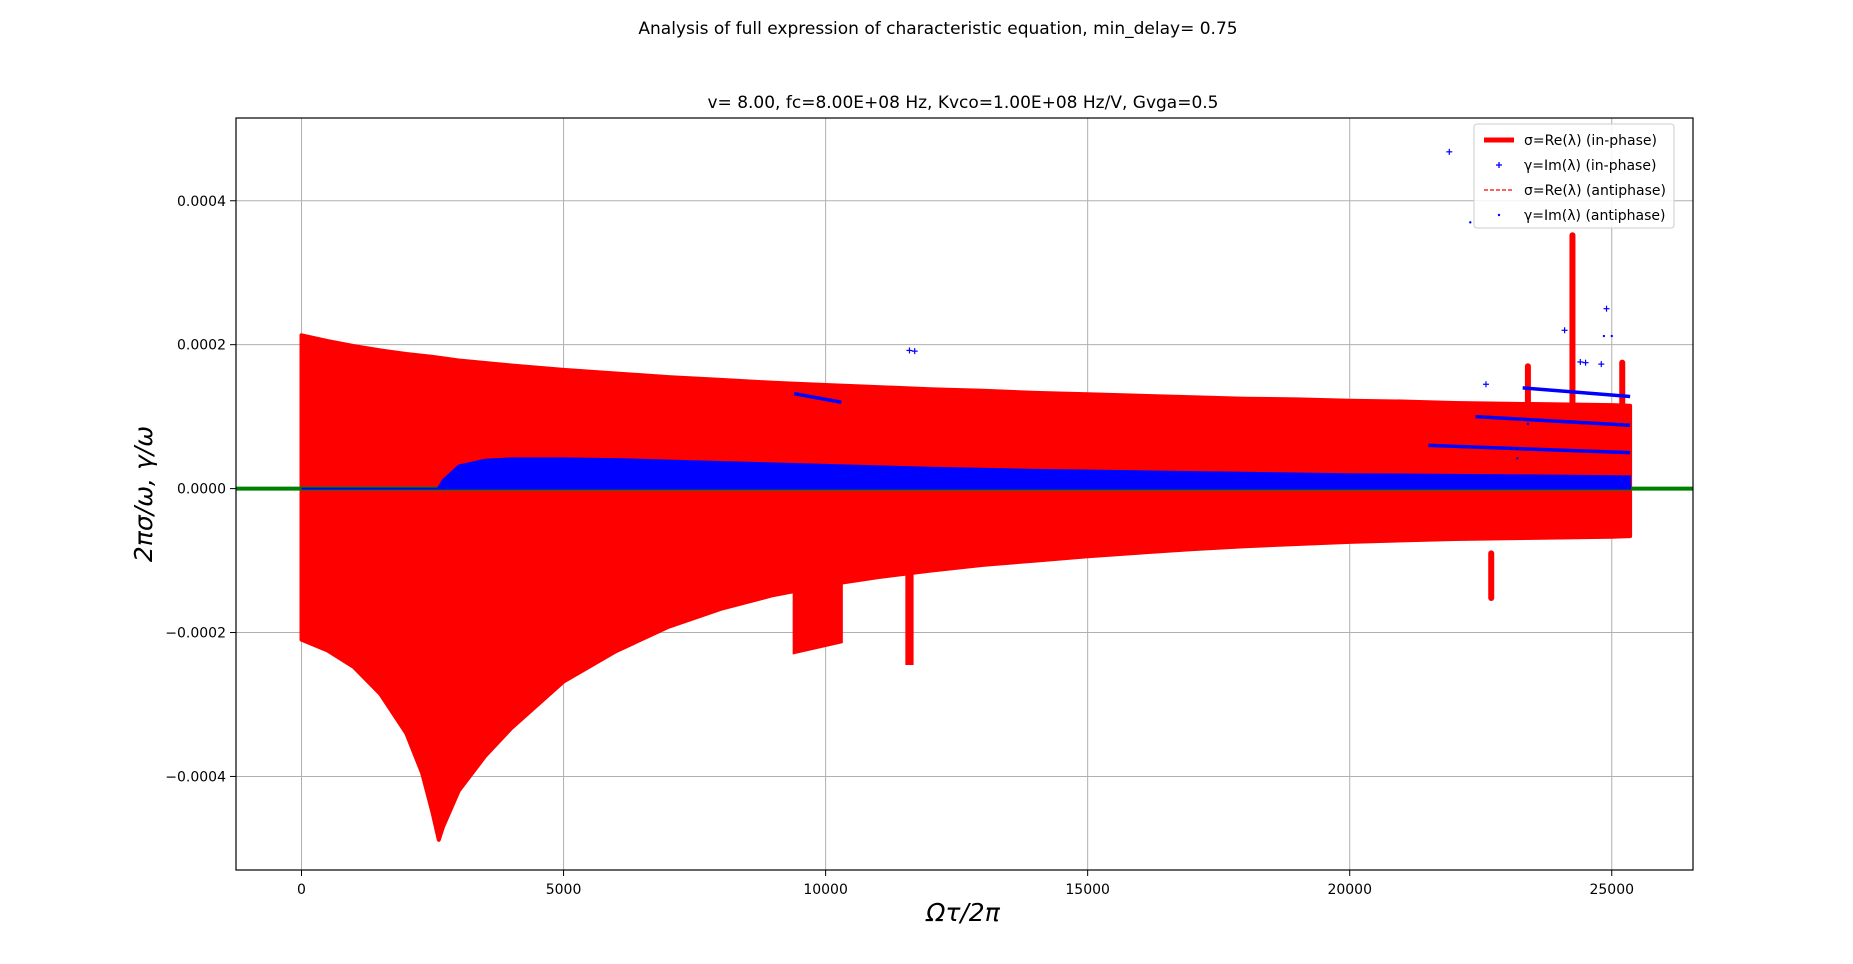  I want to click on x-tick-label: 25000, so click(1611, 890).